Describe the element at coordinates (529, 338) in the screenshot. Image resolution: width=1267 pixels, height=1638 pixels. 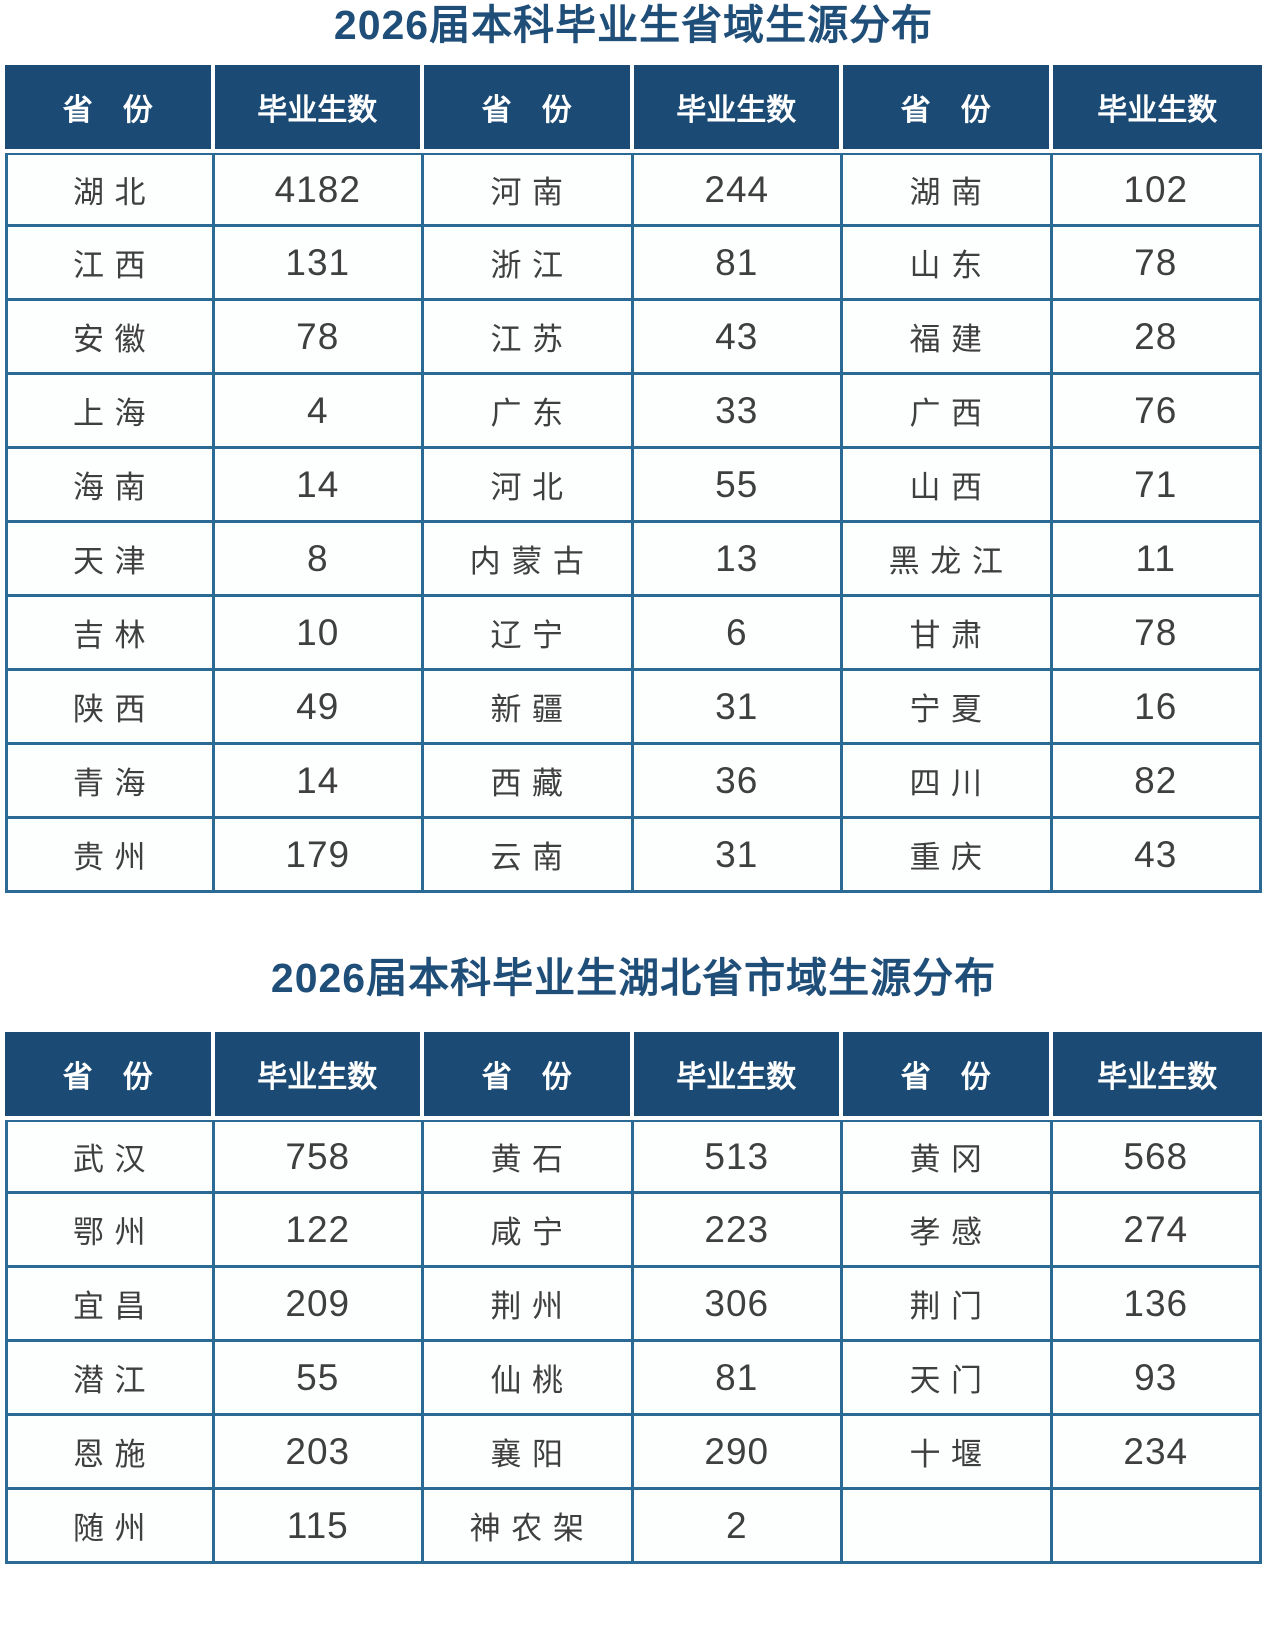
I see `region-cell: 江 苏` at that location.